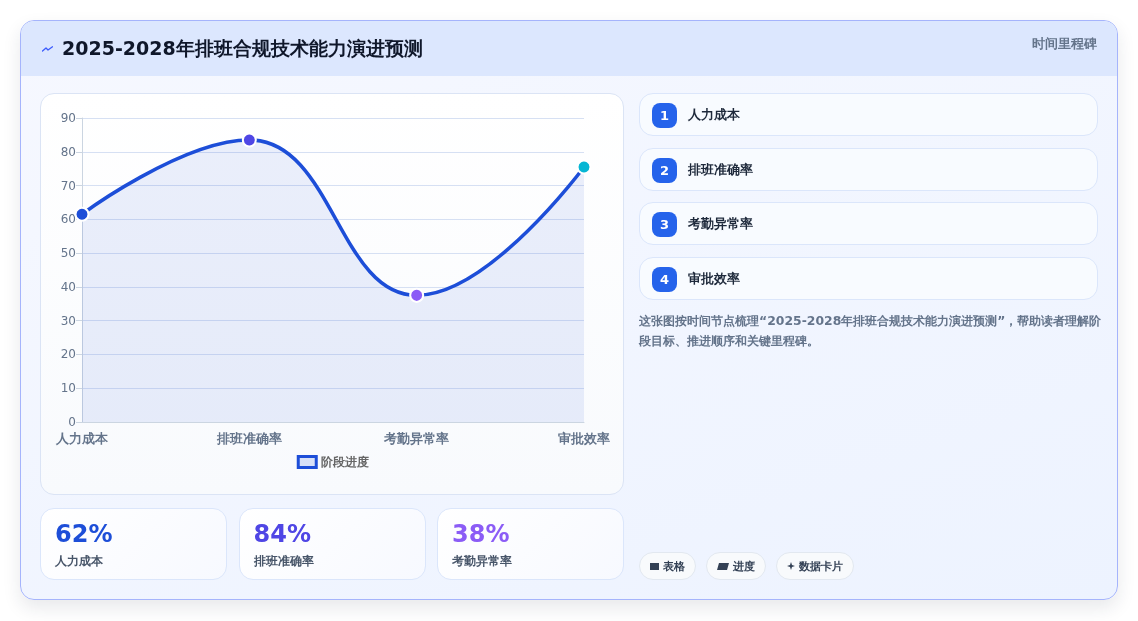 The width and height of the screenshot is (1138, 621). I want to click on text: 数据卡片, so click(821, 566).